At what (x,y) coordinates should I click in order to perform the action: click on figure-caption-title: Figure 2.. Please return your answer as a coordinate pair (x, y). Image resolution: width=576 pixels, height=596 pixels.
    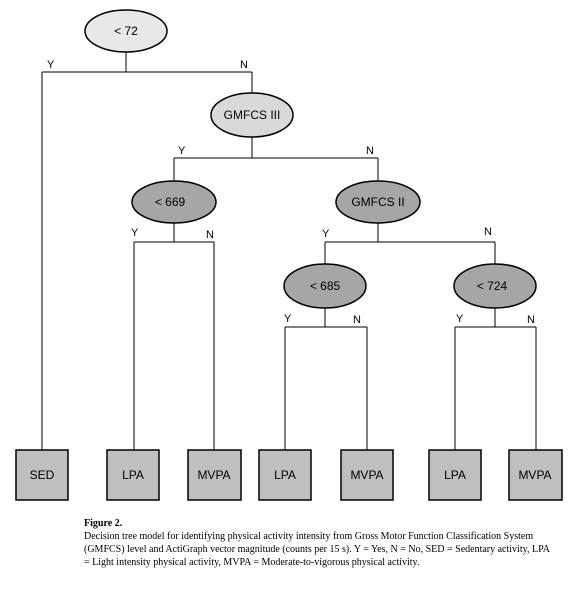
    Looking at the image, I should click on (103, 523).